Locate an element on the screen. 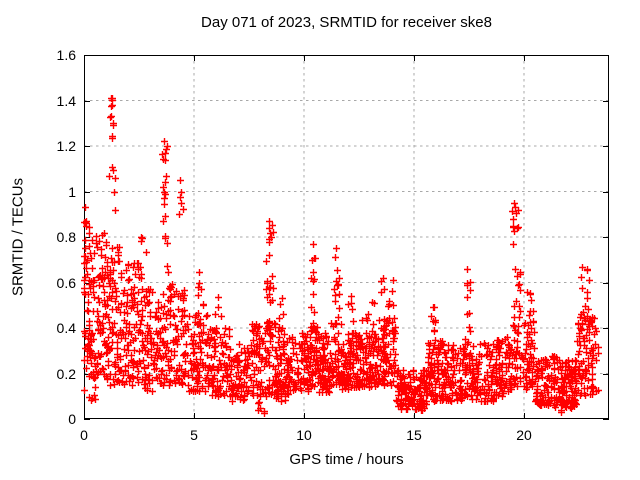 The image size is (640, 480). x-tick-label: 20 is located at coordinates (524, 435).